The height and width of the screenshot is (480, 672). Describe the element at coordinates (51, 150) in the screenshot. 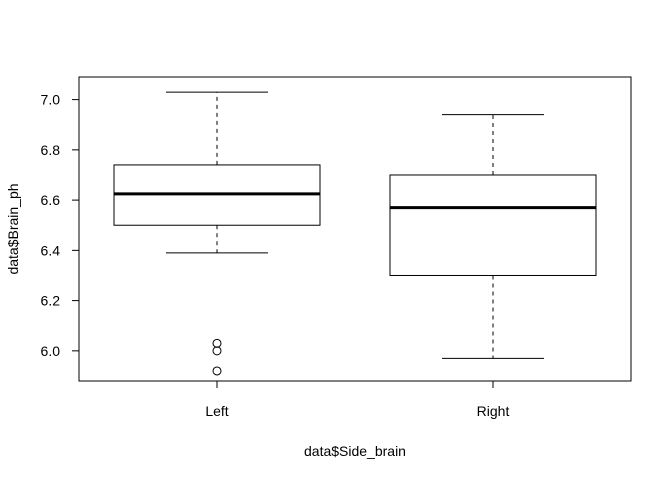

I see `y-tick-label: 6.8` at that location.